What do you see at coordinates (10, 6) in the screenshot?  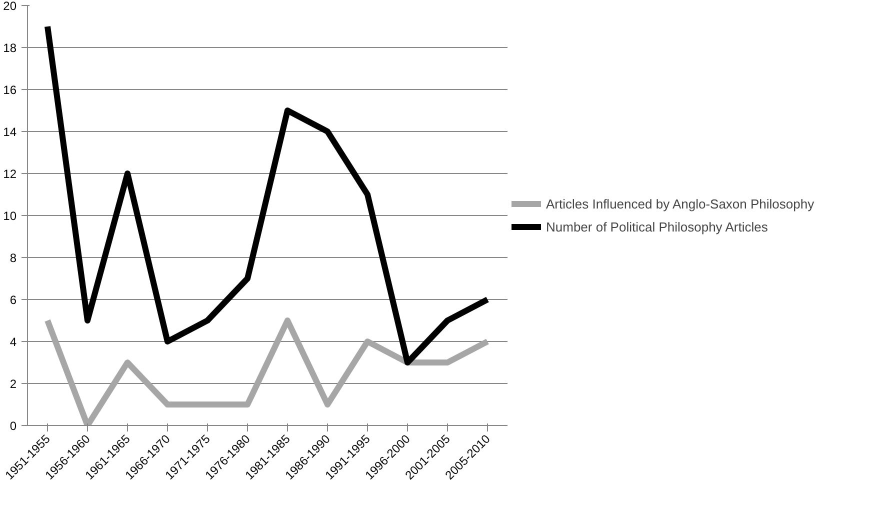 I see `y-tick-label: 20` at bounding box center [10, 6].